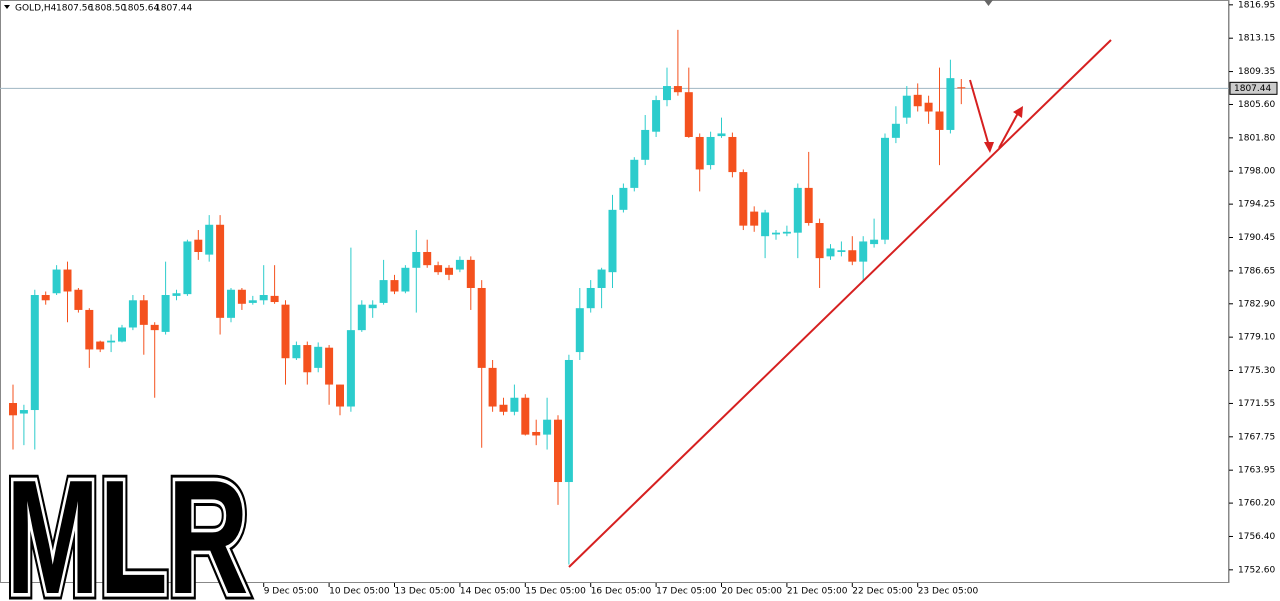  I want to click on y-tick-label: 1763.95, so click(1256, 471).